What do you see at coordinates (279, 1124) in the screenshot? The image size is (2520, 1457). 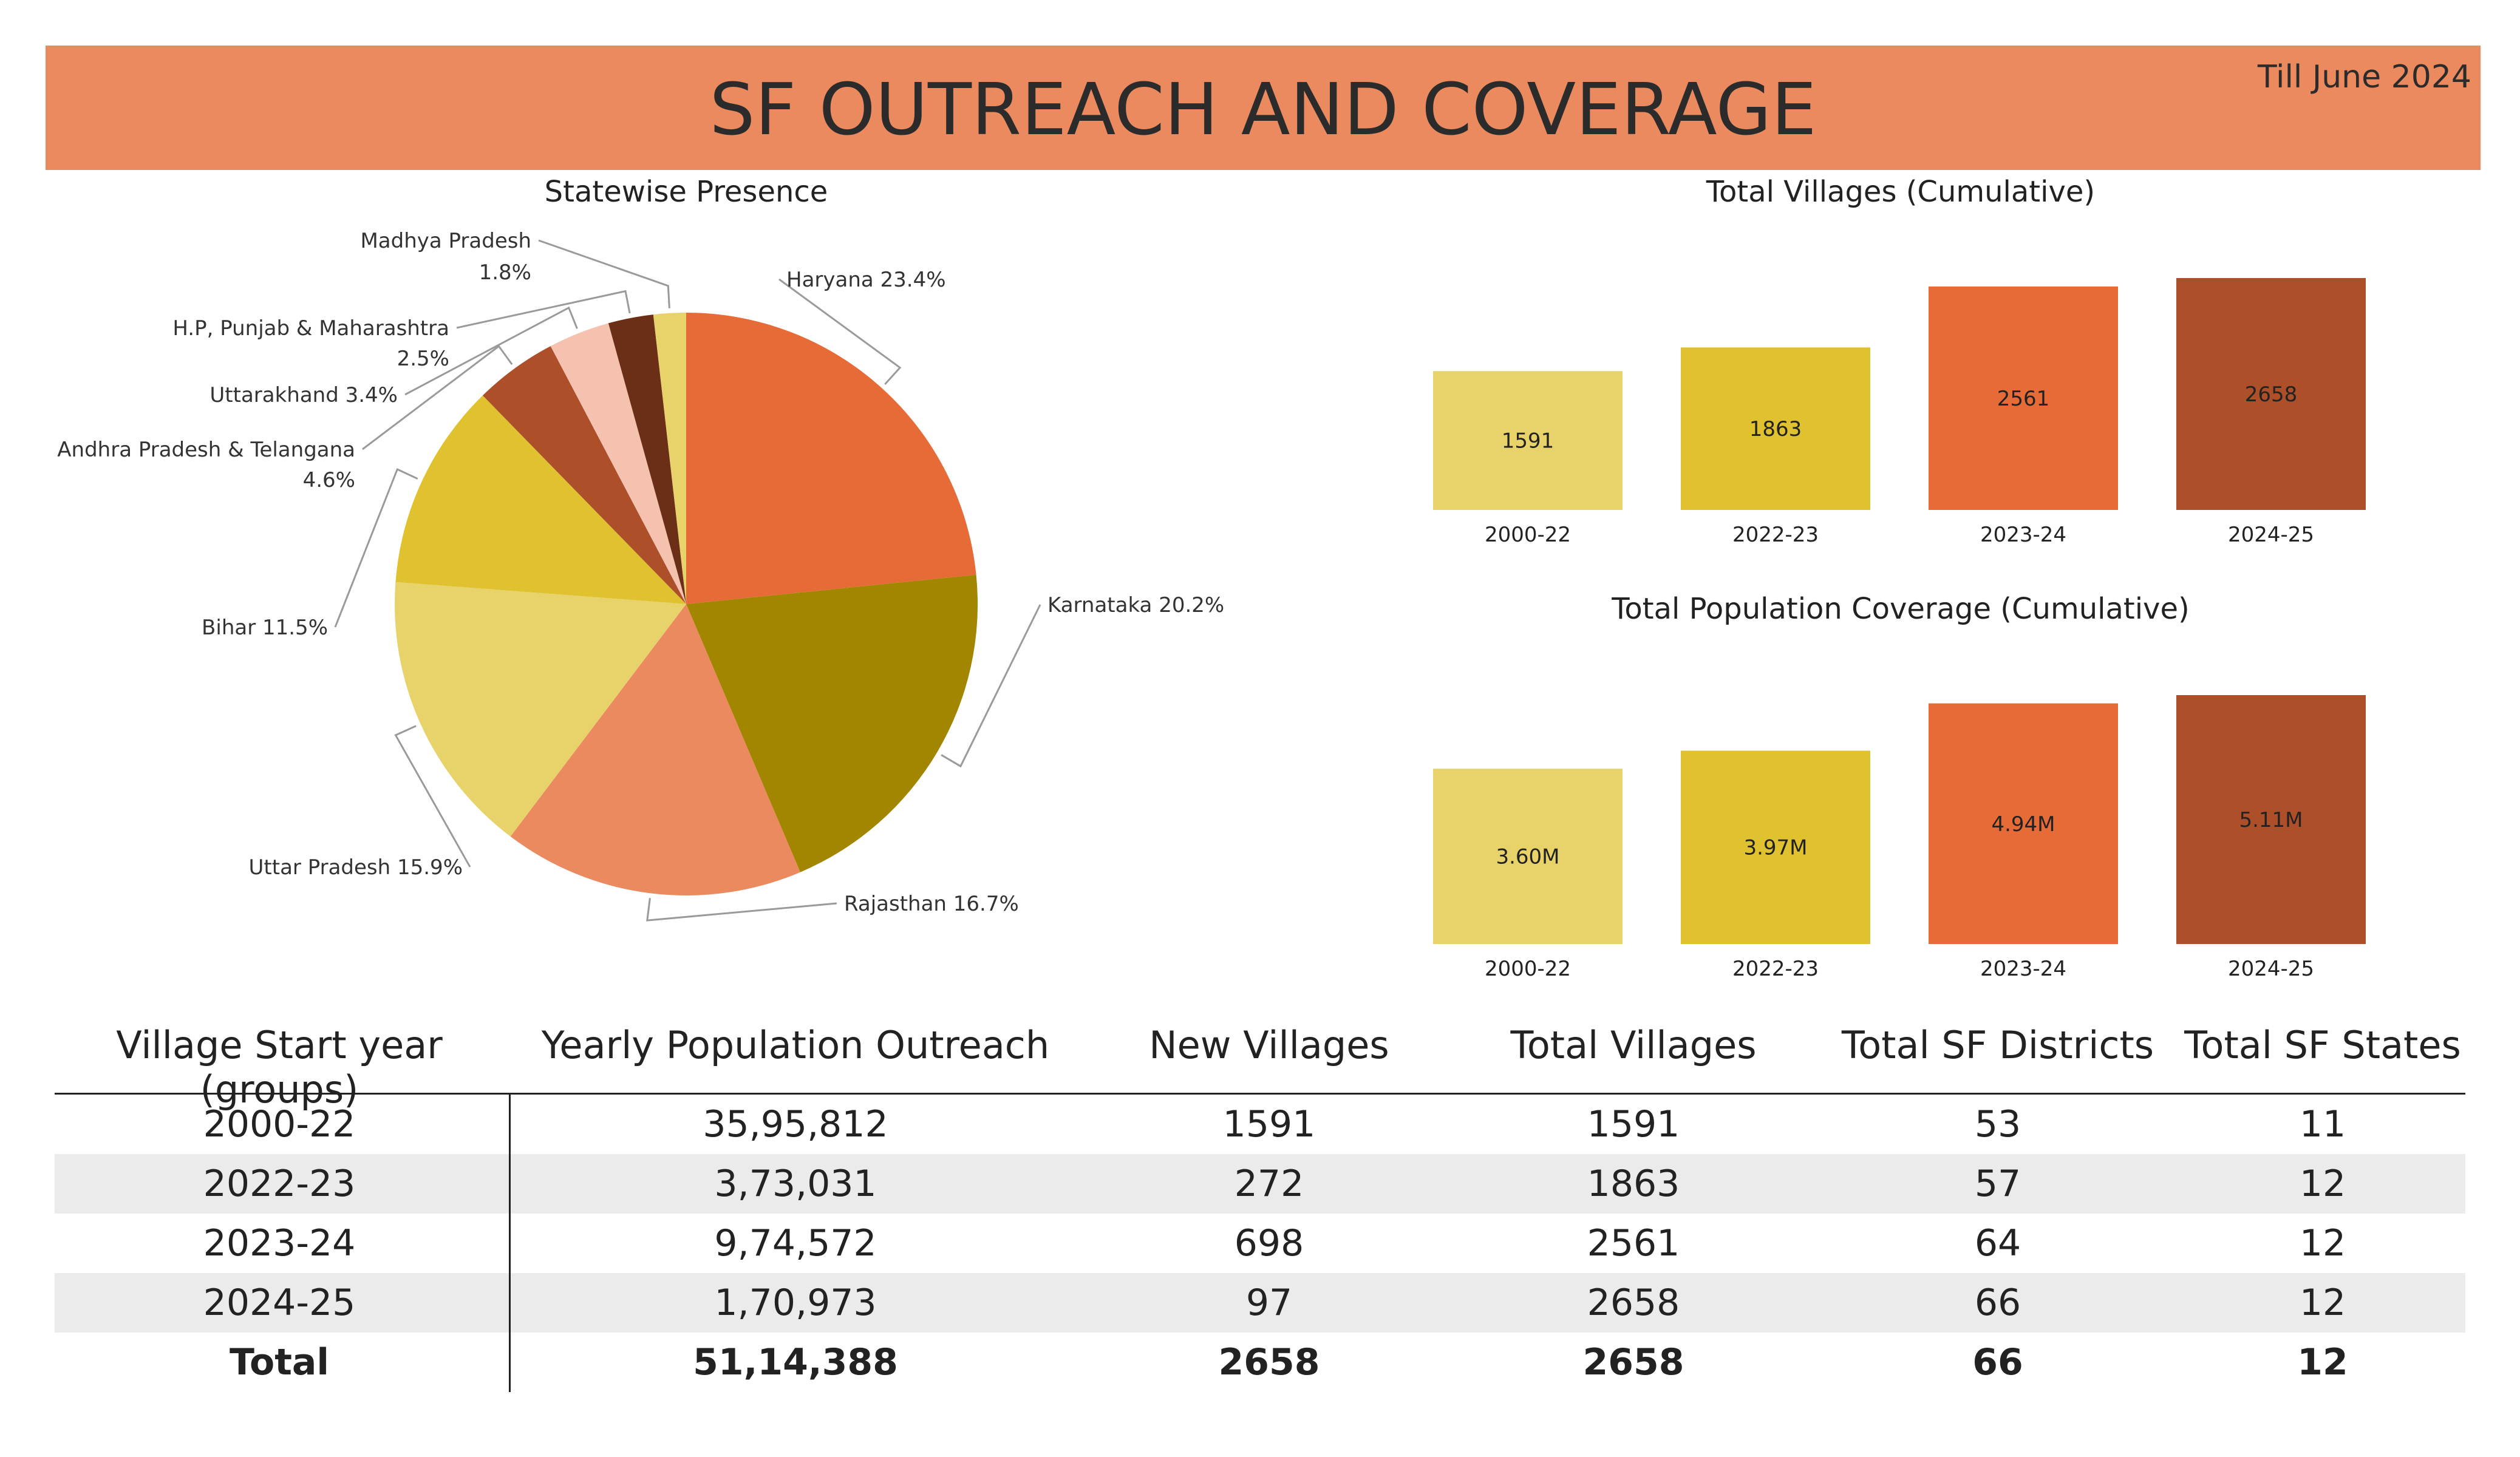 I see `cell-year: 2000-22` at bounding box center [279, 1124].